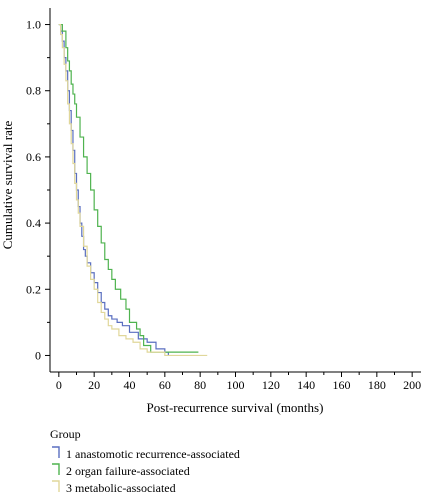 The height and width of the screenshot is (500, 423). What do you see at coordinates (165, 385) in the screenshot?
I see `x-tick-label: 60` at bounding box center [165, 385].